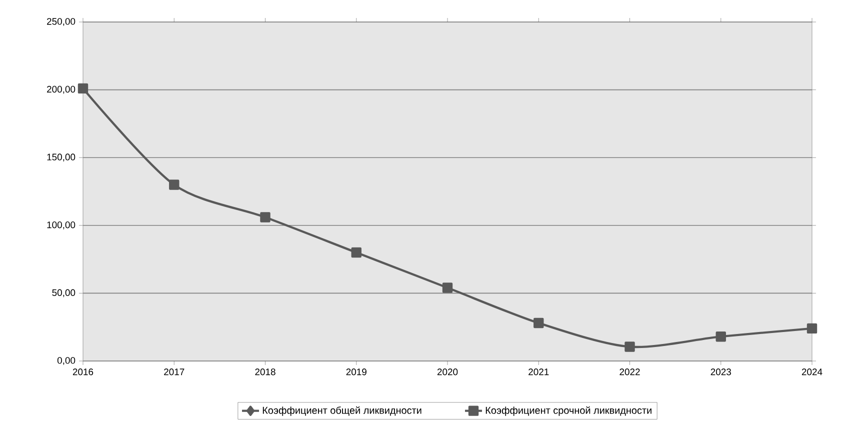  I want to click on x-tick-label: 2018, so click(265, 372).